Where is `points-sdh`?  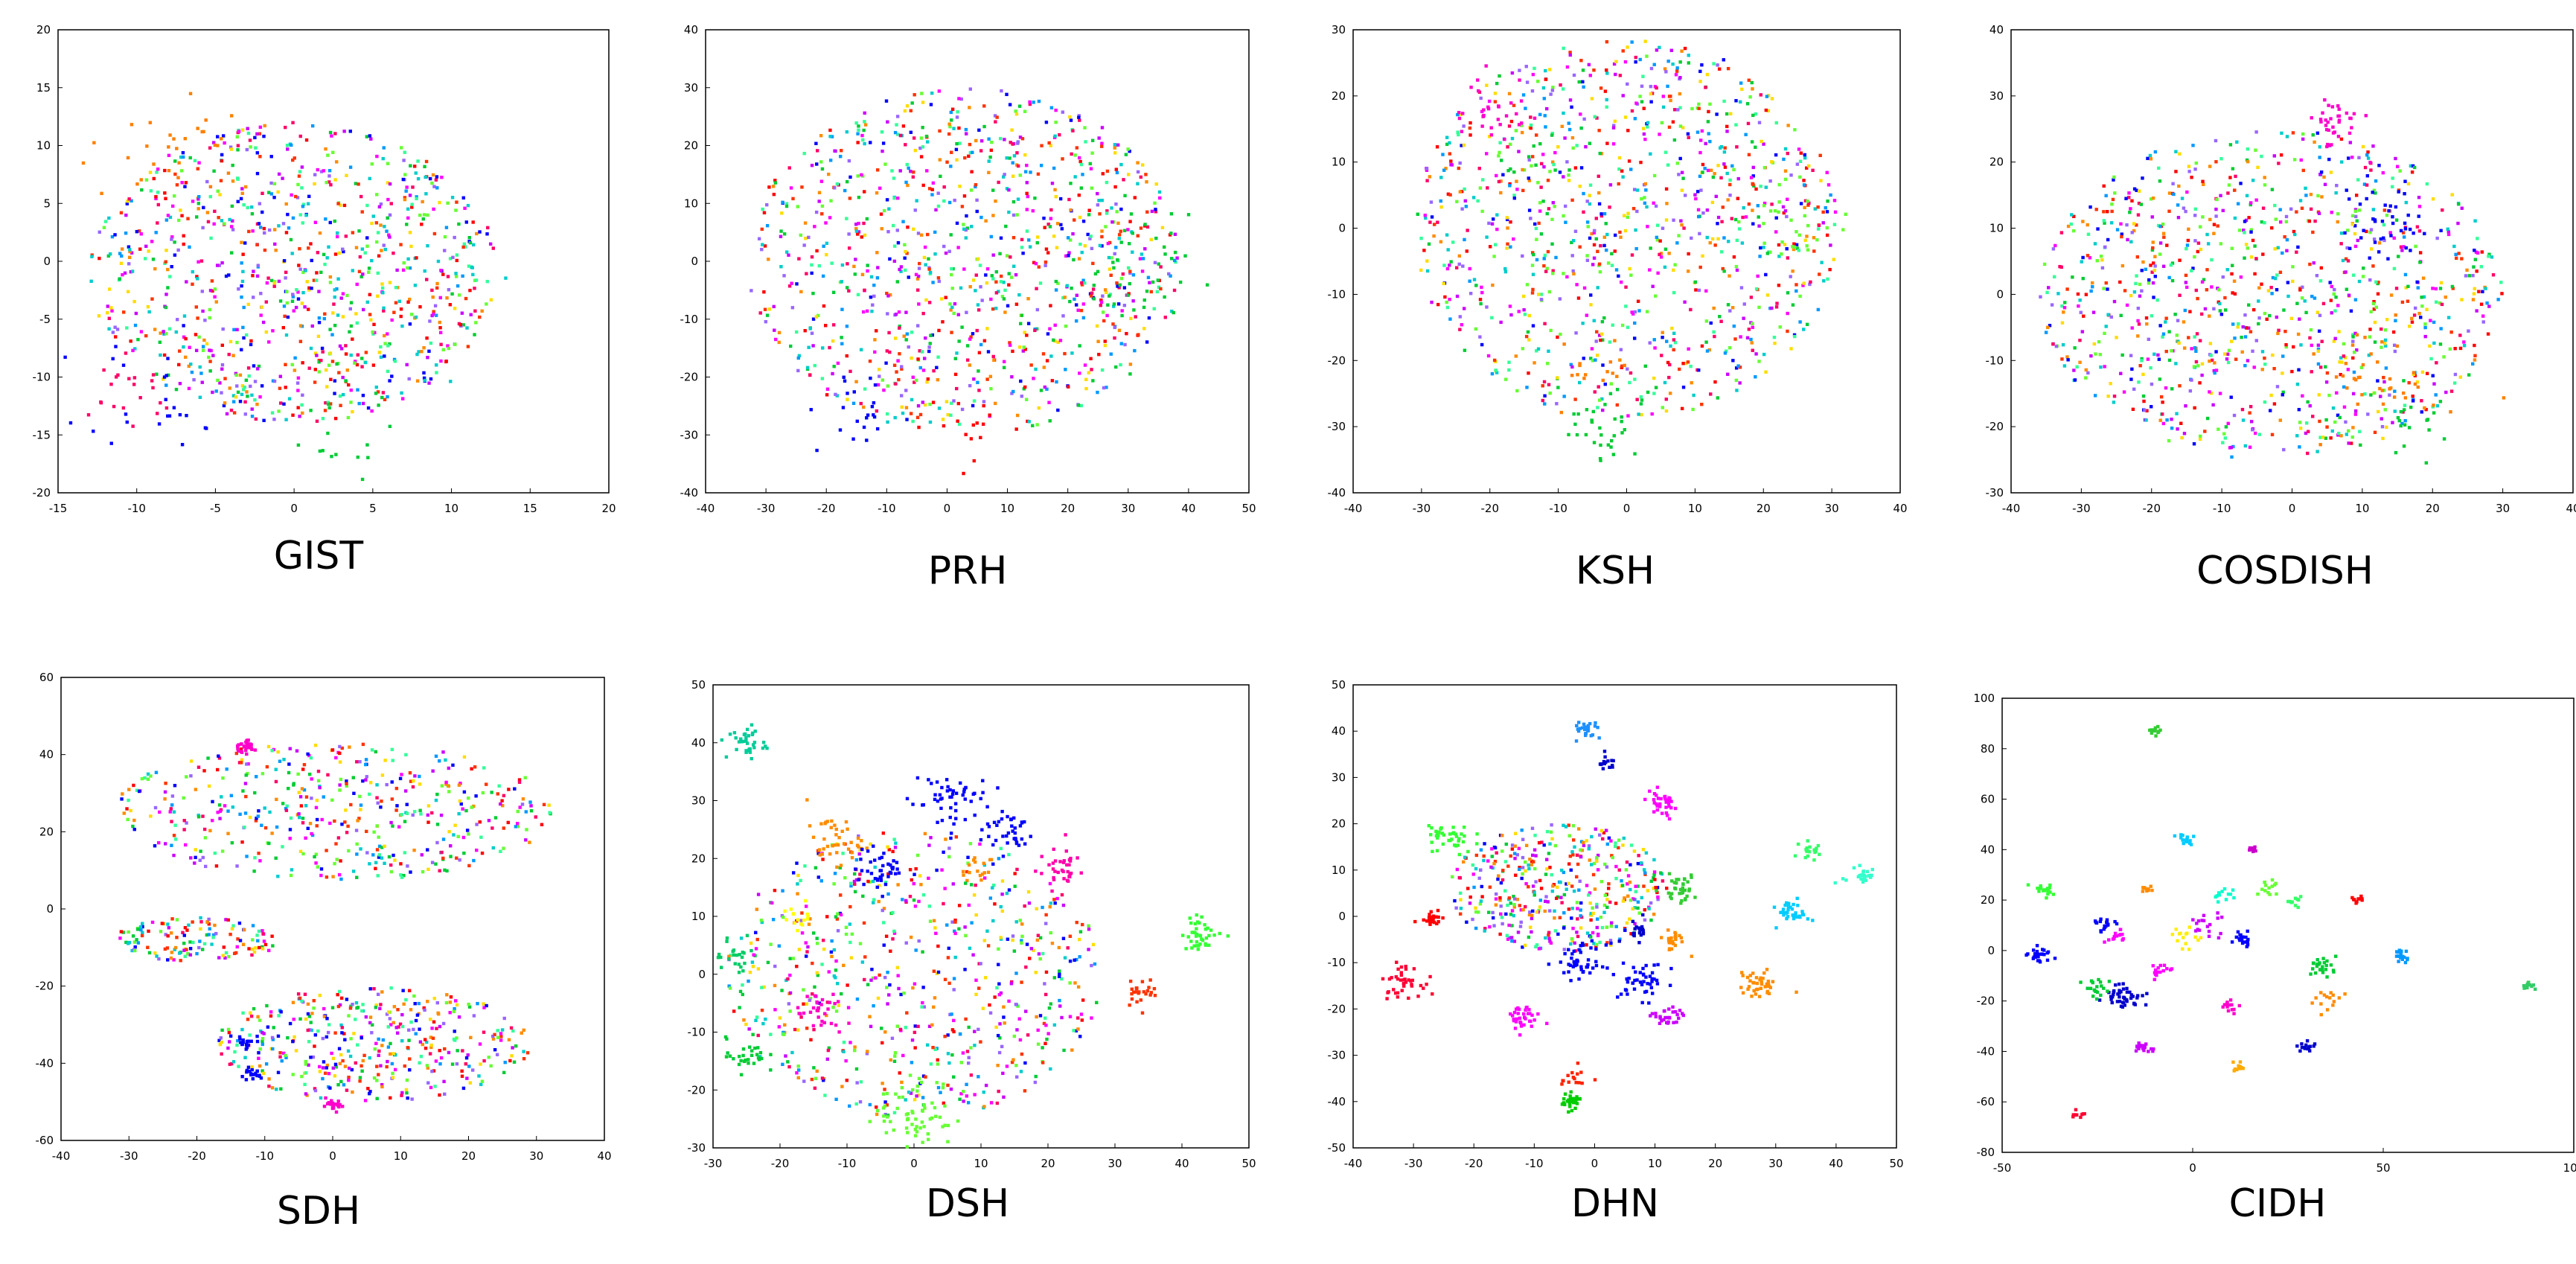
points-sdh is located at coordinates (335, 926).